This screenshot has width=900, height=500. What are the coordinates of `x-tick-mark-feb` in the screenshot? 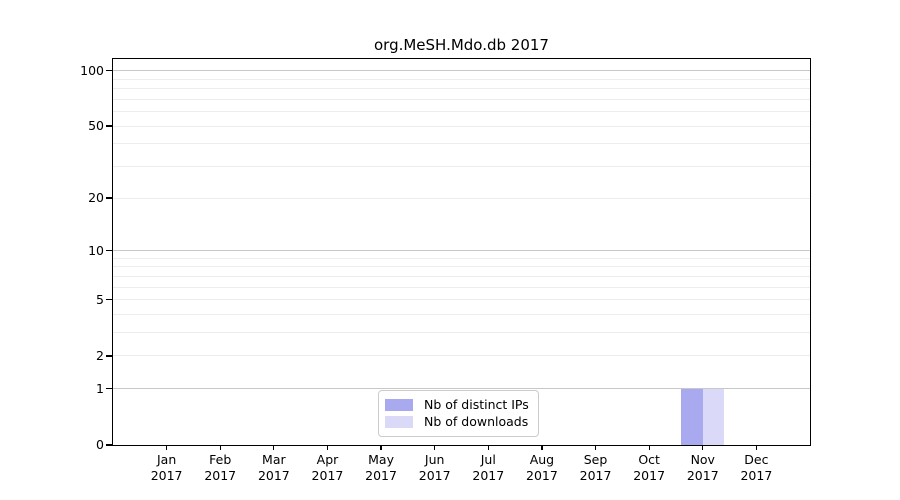 It's located at (220, 447).